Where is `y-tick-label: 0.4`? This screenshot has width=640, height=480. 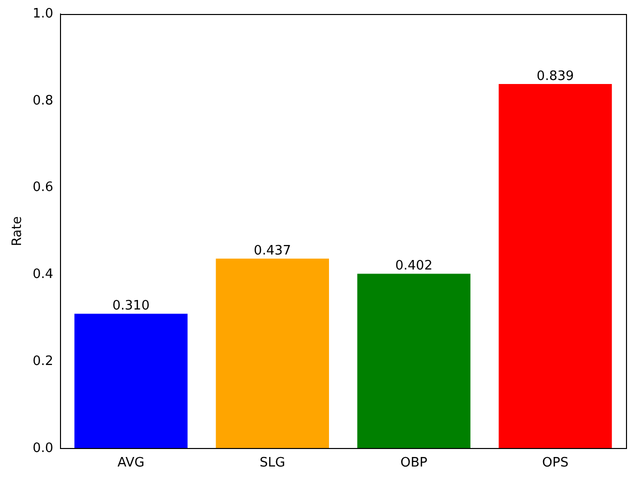 y-tick-label: 0.4 is located at coordinates (43, 274).